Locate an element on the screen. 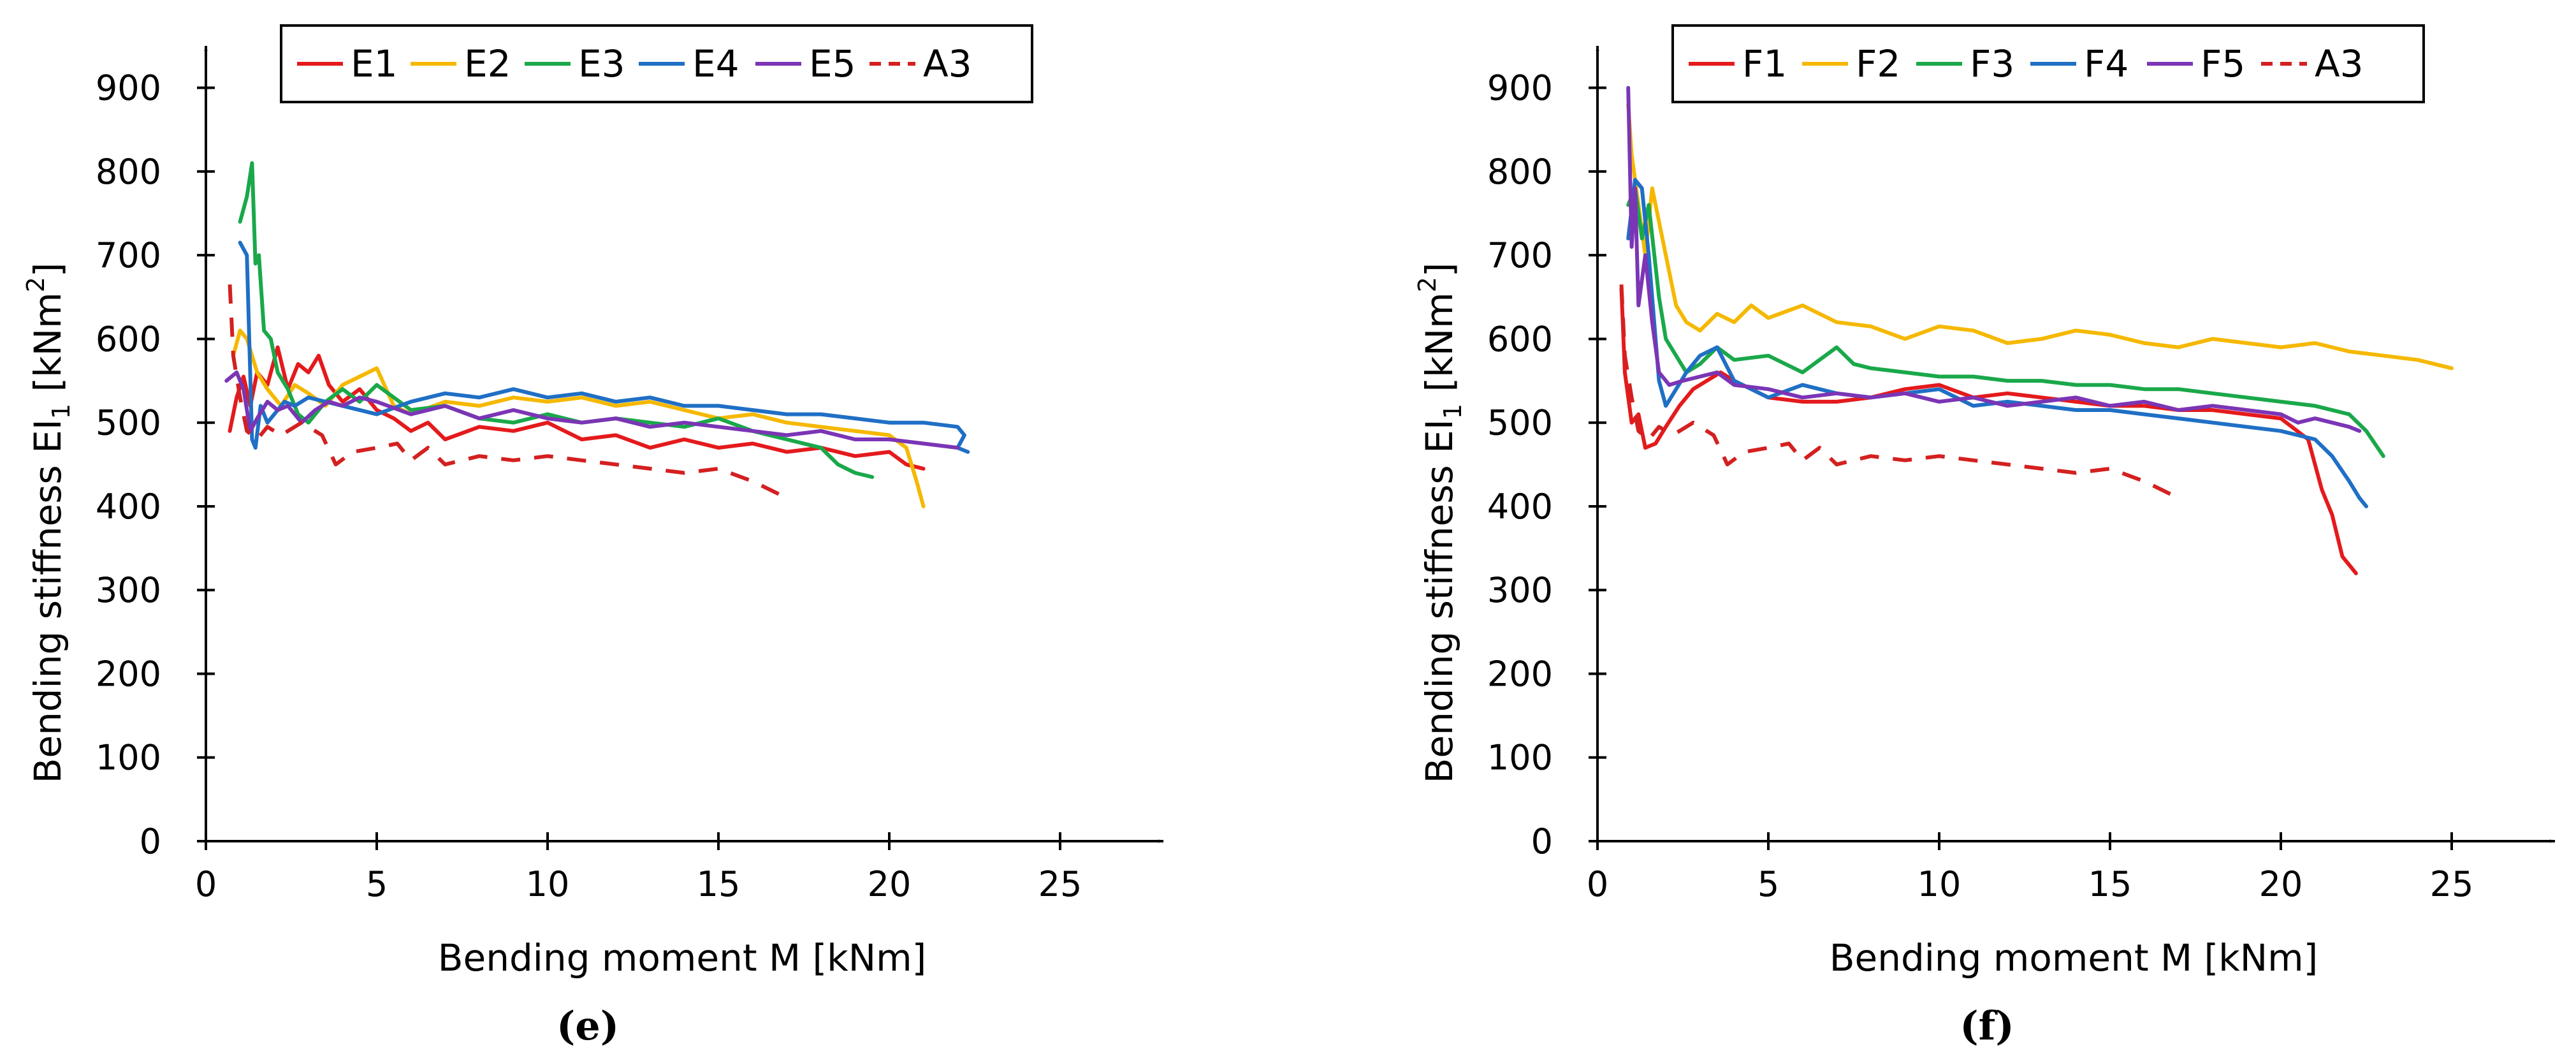 This screenshot has width=2576, height=1058. series-line-e2 is located at coordinates (578, 418).